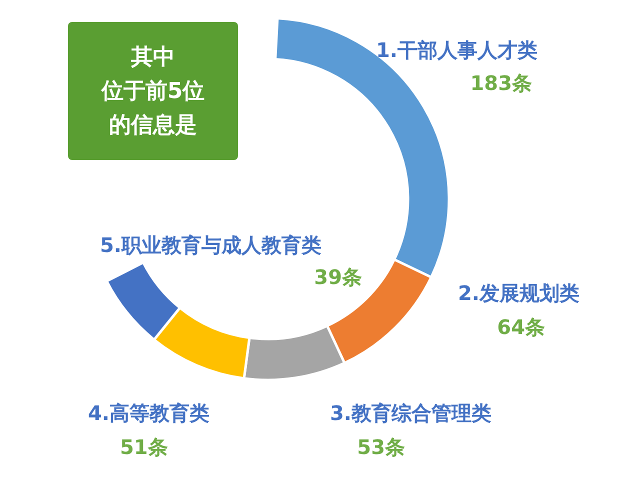 The height and width of the screenshot is (479, 640). Describe the element at coordinates (153, 125) in the screenshot. I see `text: 的信息是` at that location.